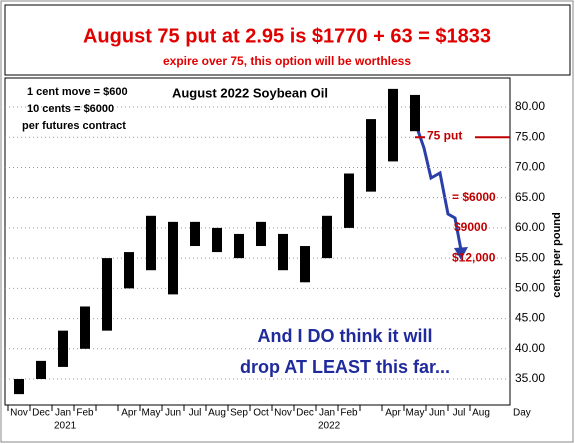  Describe the element at coordinates (530, 106) in the screenshot. I see `y-tick-label: 80.00` at that location.